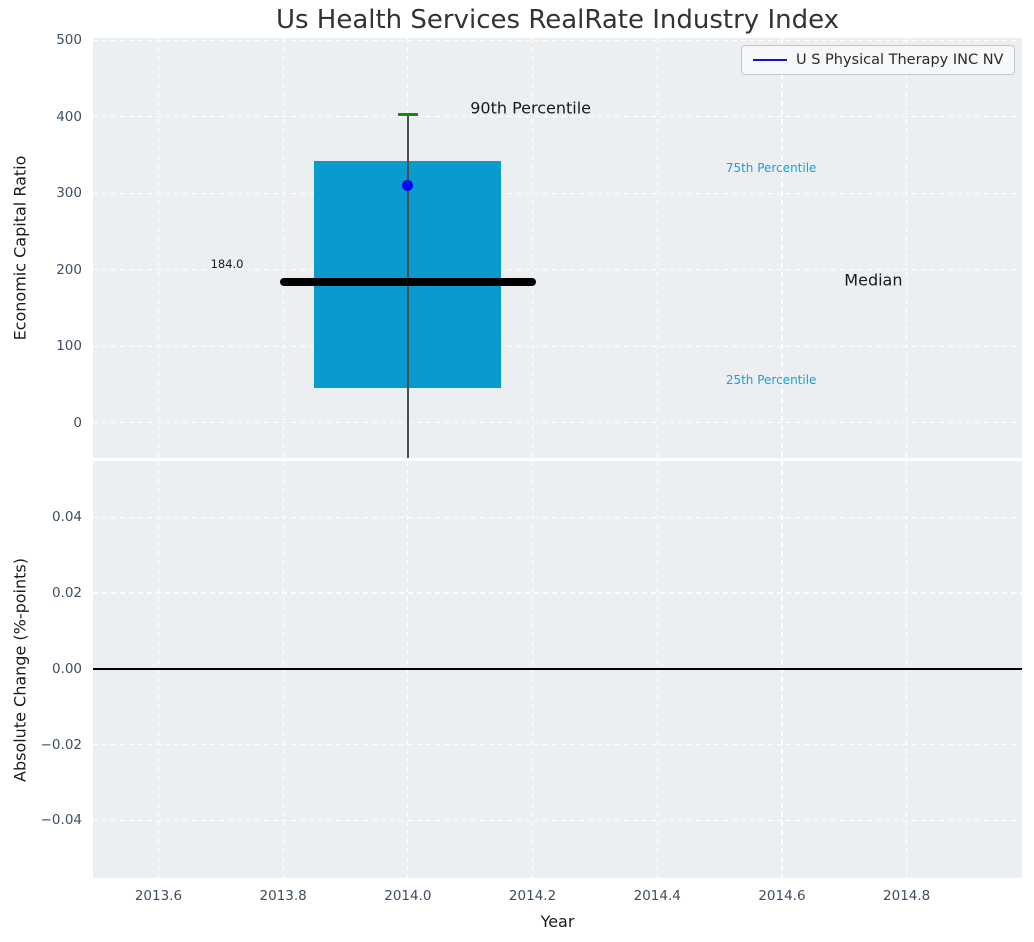 Image resolution: width=1034 pixels, height=942 pixels. What do you see at coordinates (407, 114) in the screenshot?
I see `p90-cap` at bounding box center [407, 114].